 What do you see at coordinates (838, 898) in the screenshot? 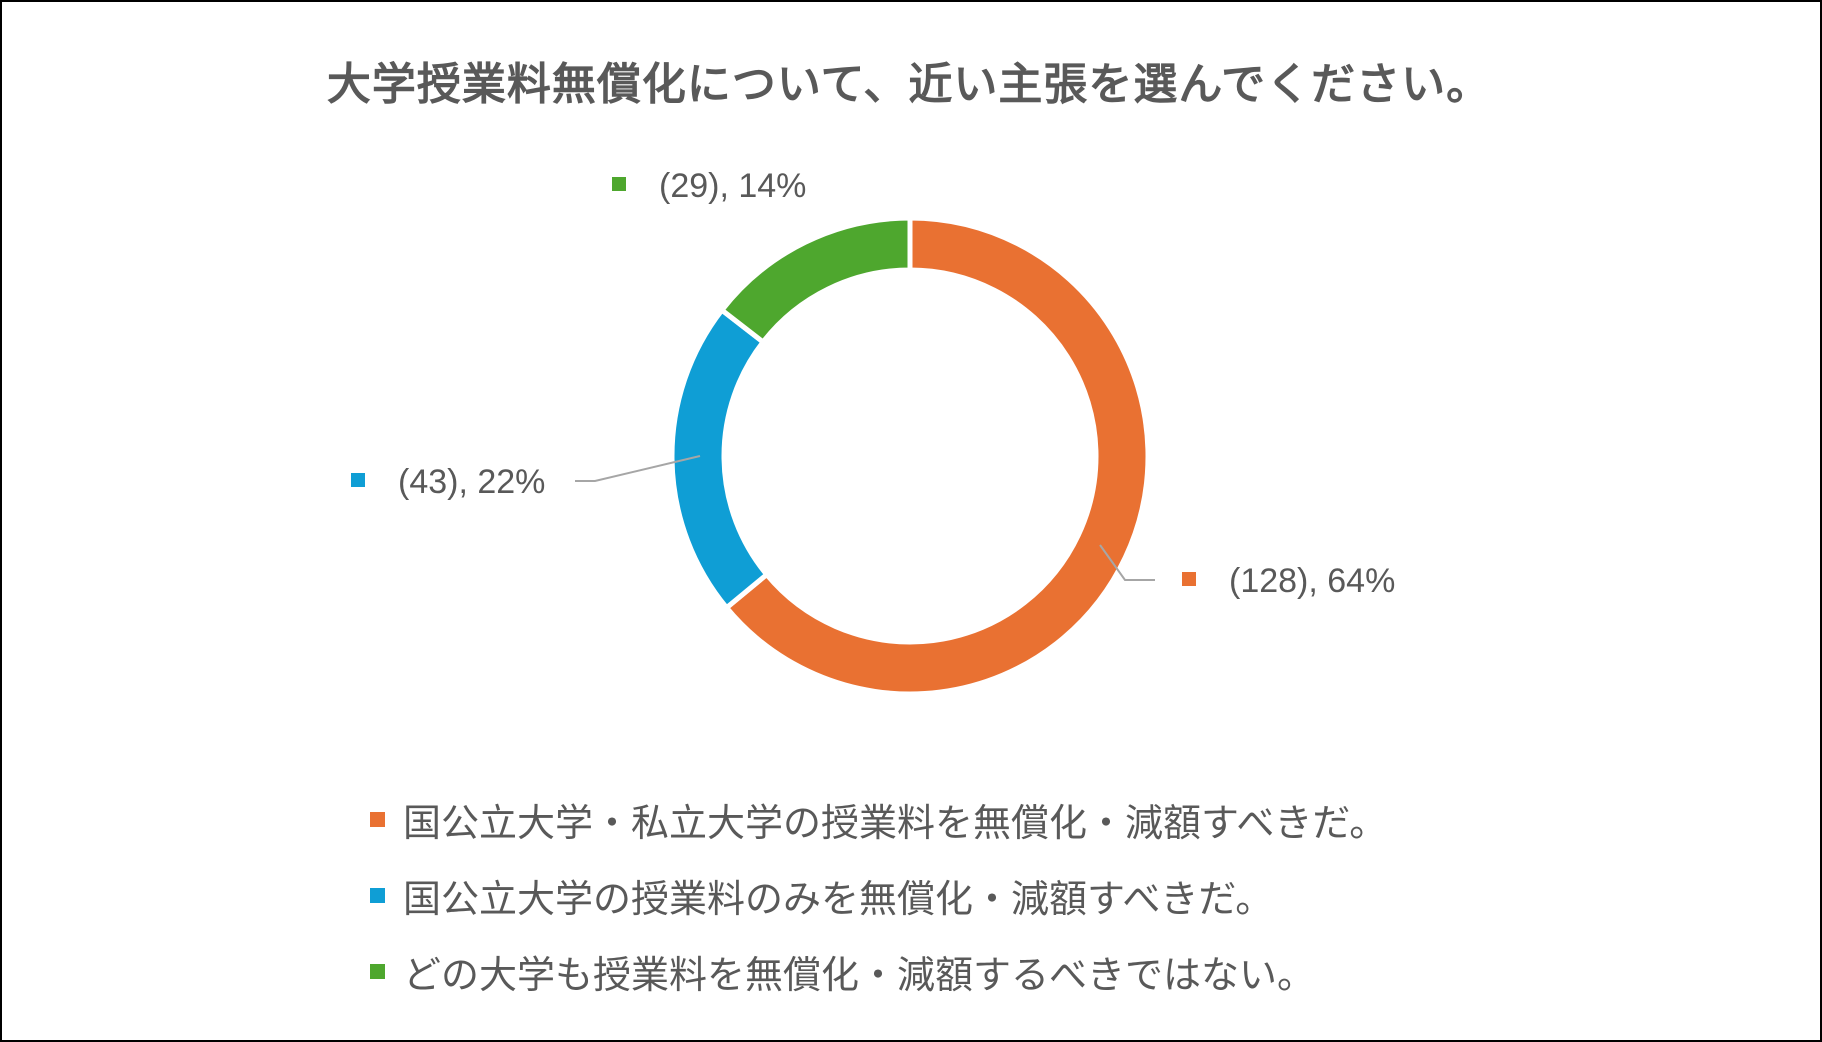
I see `legend-label: 国公立大学の授業料のみを無償化・減額すべきだ。` at bounding box center [838, 898].